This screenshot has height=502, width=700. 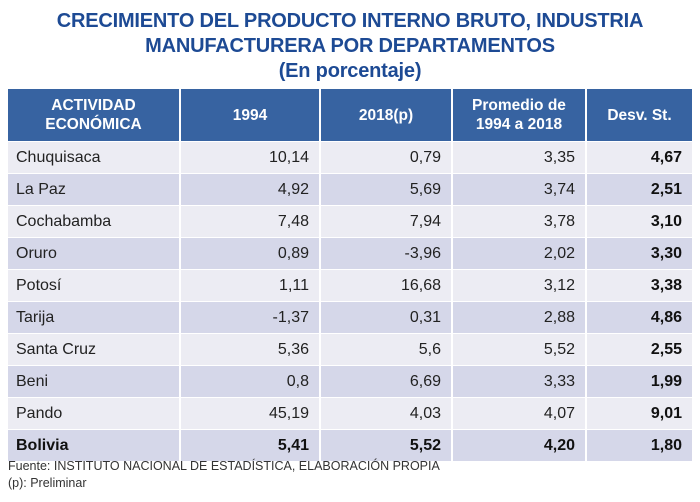 I want to click on cell-desv: 4,86, so click(x=639, y=317).